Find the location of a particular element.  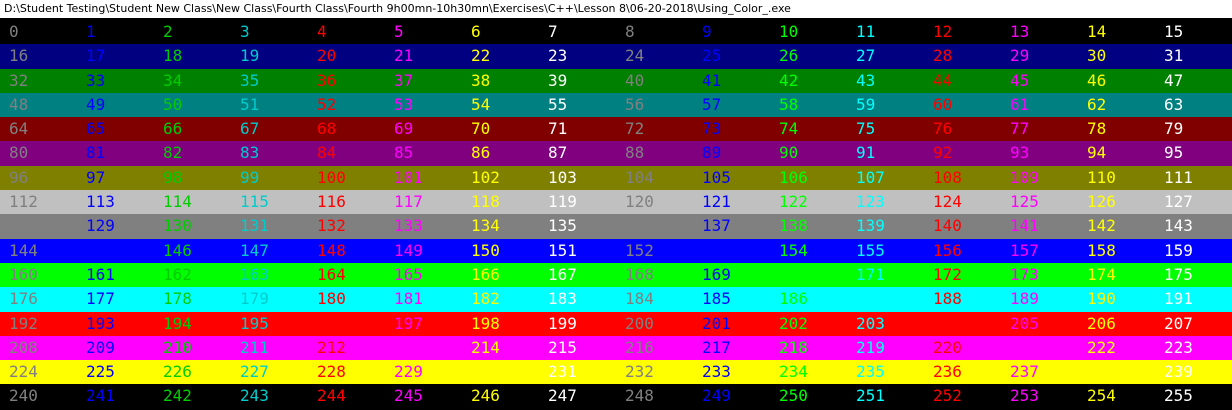

color-code-cell: 85 is located at coordinates (404, 153).